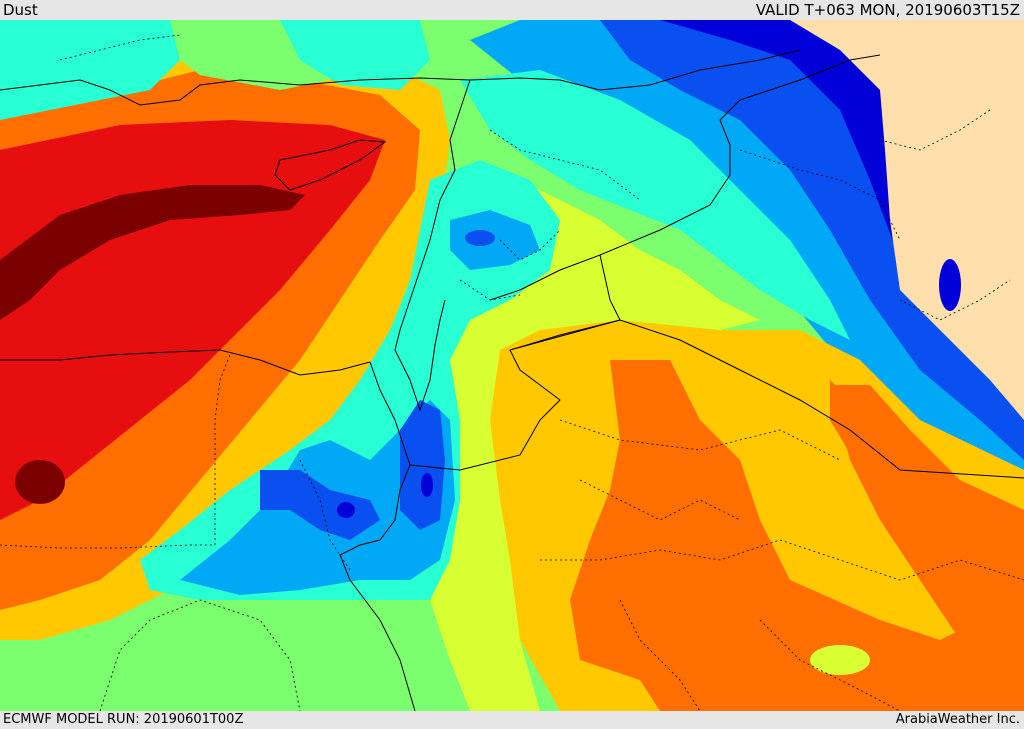 Image resolution: width=1024 pixels, height=729 pixels. What do you see at coordinates (512, 10) in the screenshot?
I see `top-bar: Dust VALID T+063 MON, 20190603T15Z` at bounding box center [512, 10].